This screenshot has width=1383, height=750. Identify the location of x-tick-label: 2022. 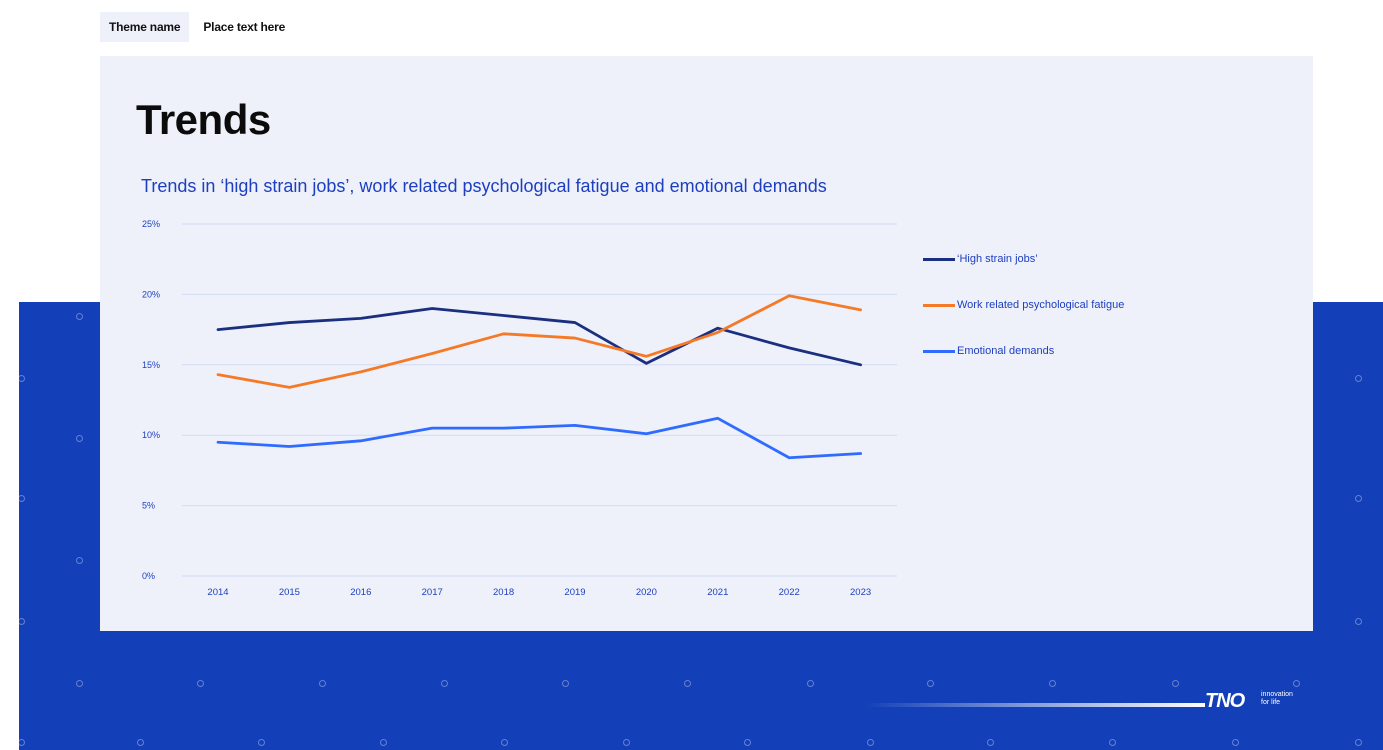
(789, 592).